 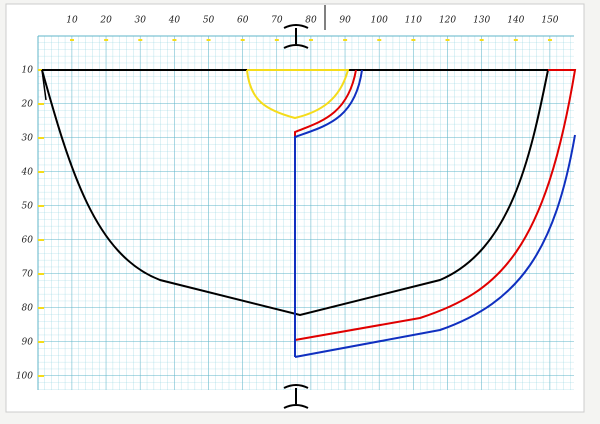 What do you see at coordinates (296, 396) in the screenshot?
I see `bottom-clip` at bounding box center [296, 396].